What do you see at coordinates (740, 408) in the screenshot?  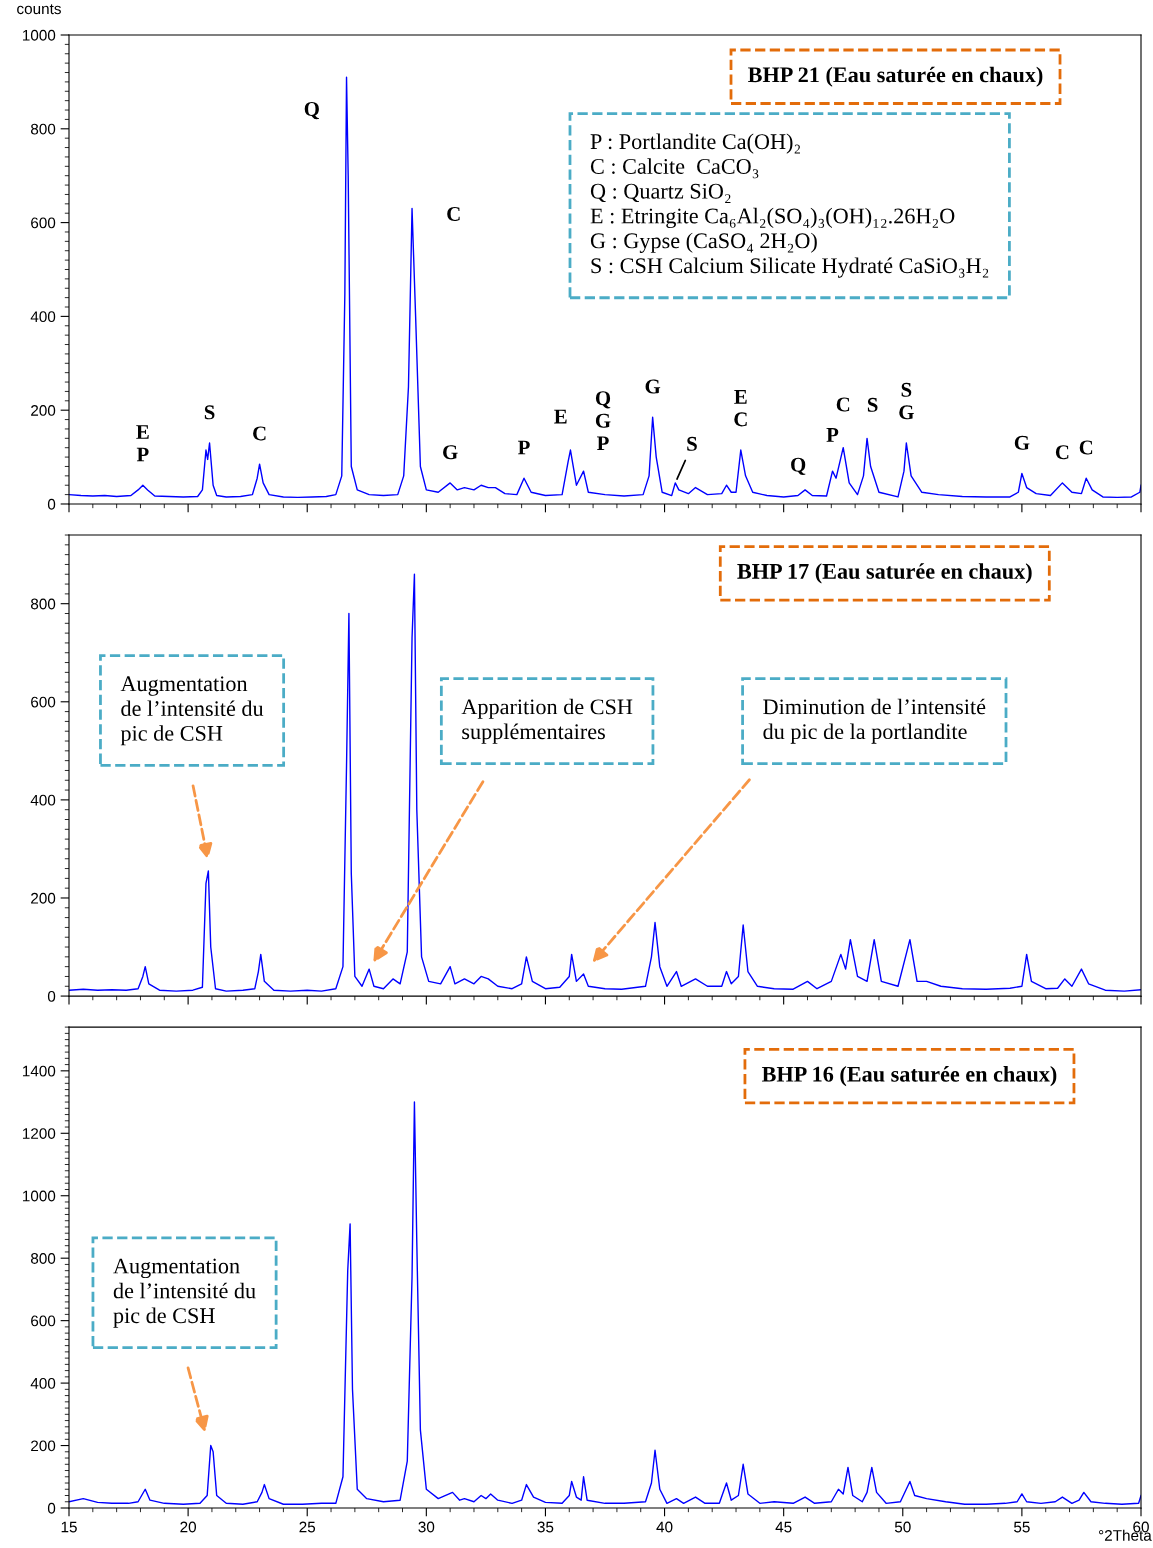 I see `annotation: E C` at bounding box center [740, 408].